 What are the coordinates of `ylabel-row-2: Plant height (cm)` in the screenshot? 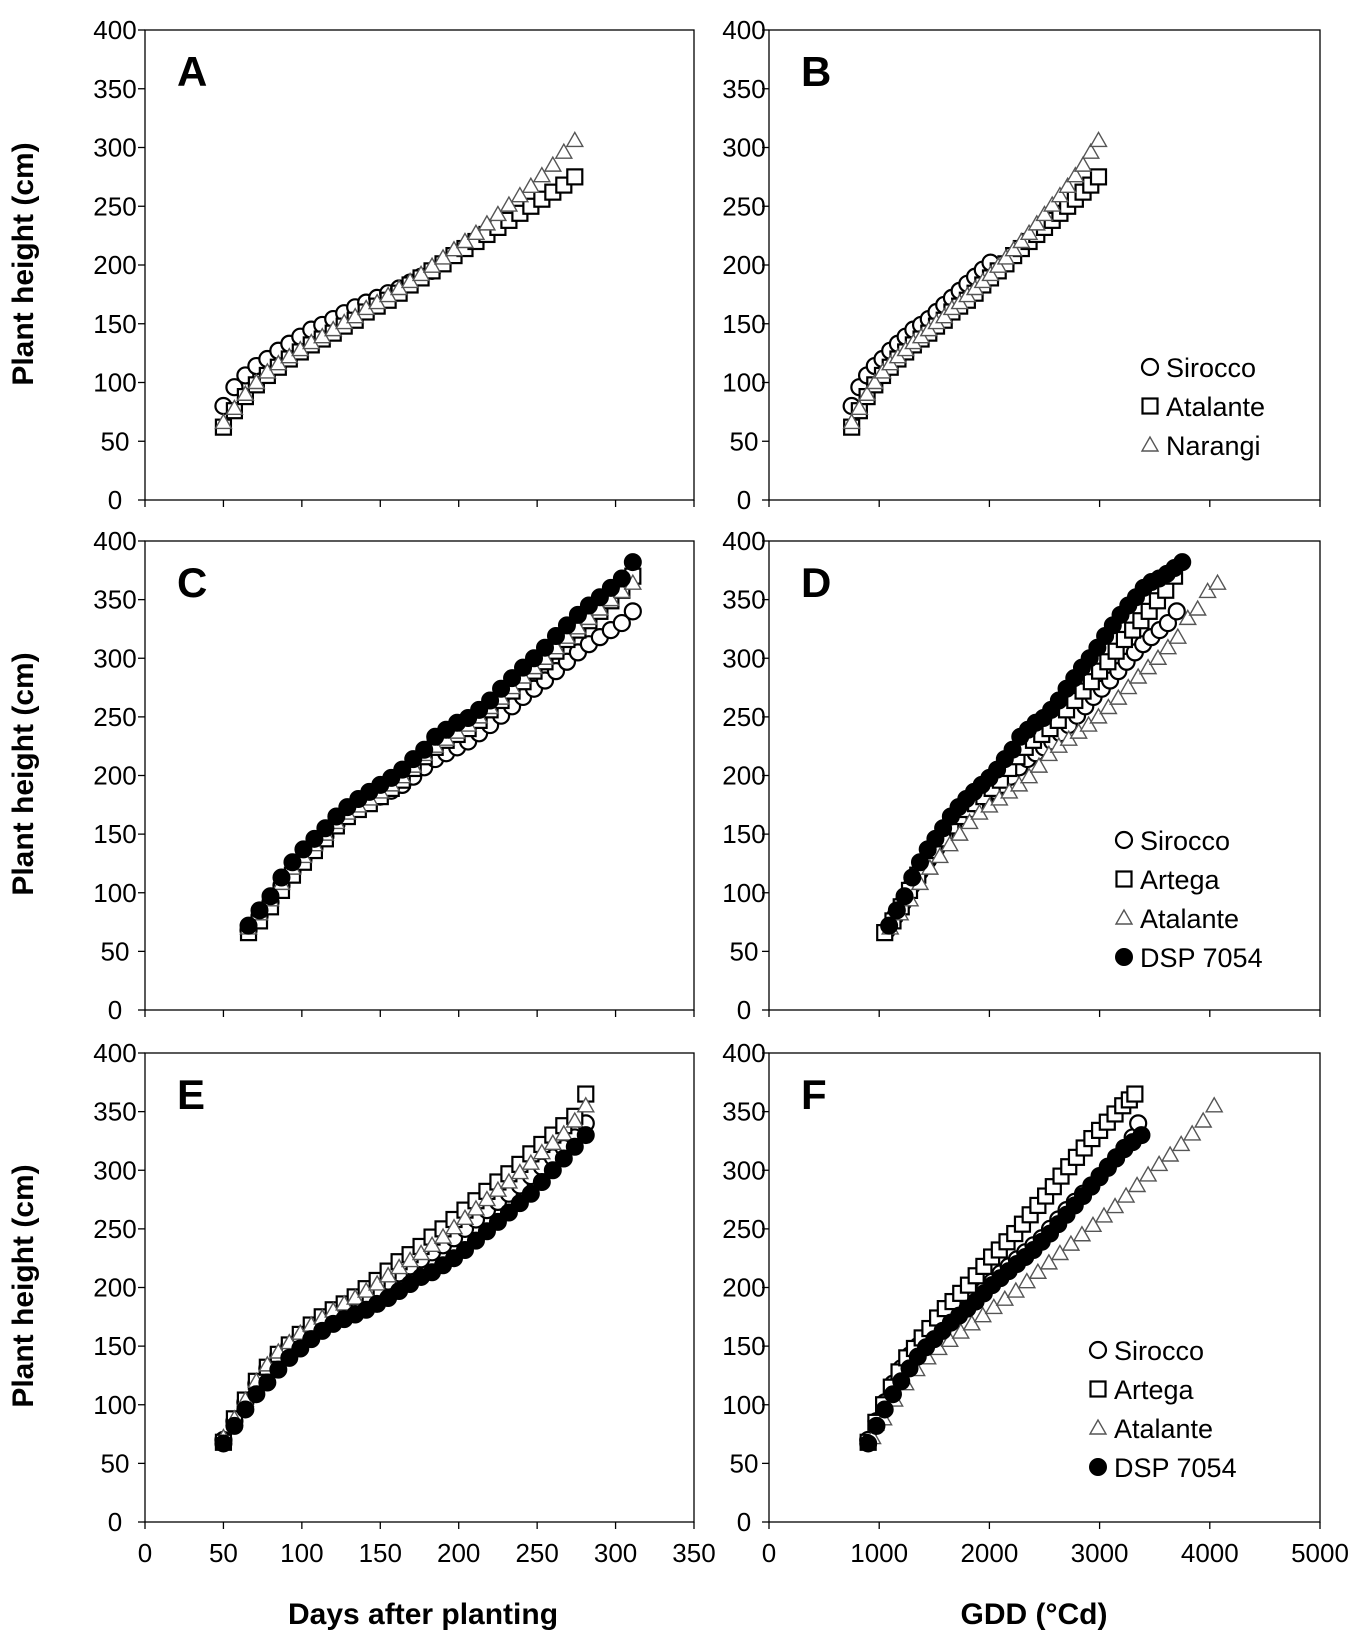 It's located at (23, 773).